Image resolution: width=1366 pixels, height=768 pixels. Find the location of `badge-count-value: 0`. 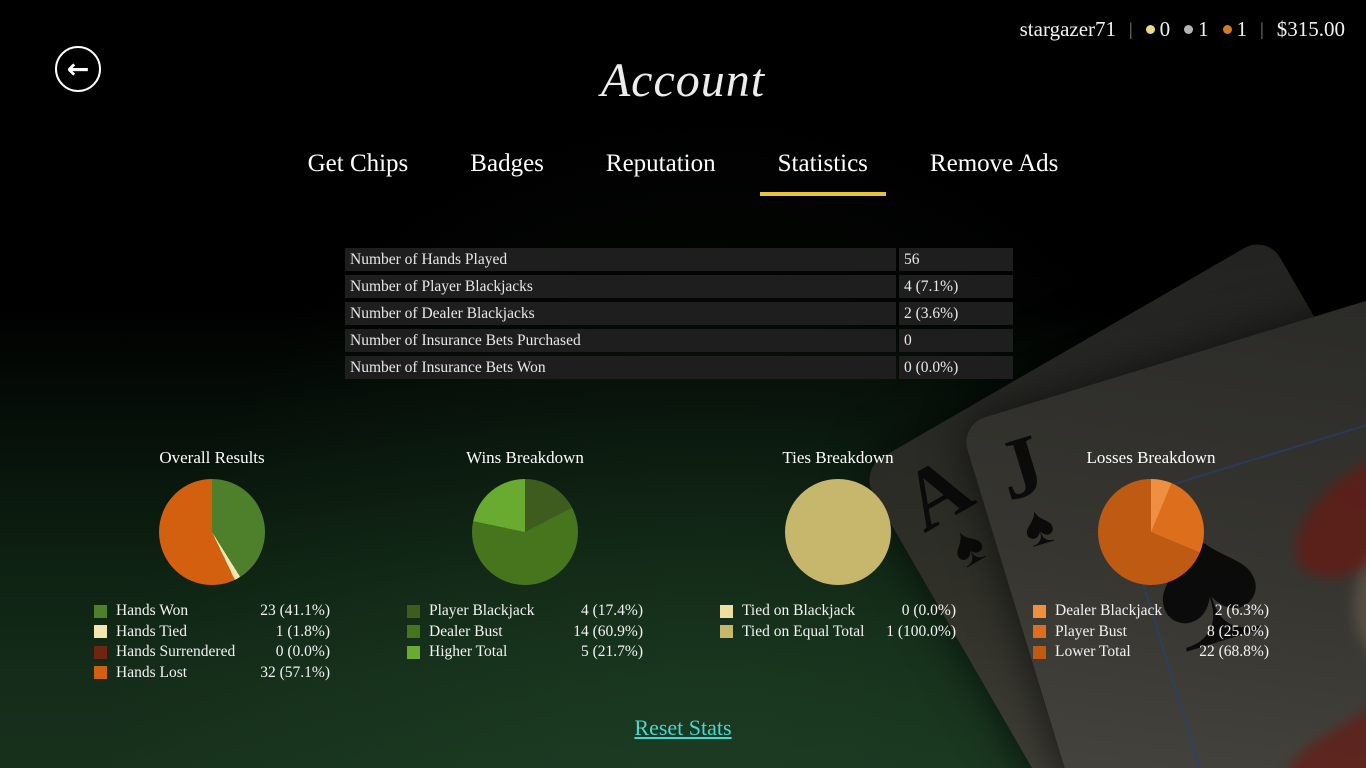

badge-count-value: 0 is located at coordinates (1165, 29).